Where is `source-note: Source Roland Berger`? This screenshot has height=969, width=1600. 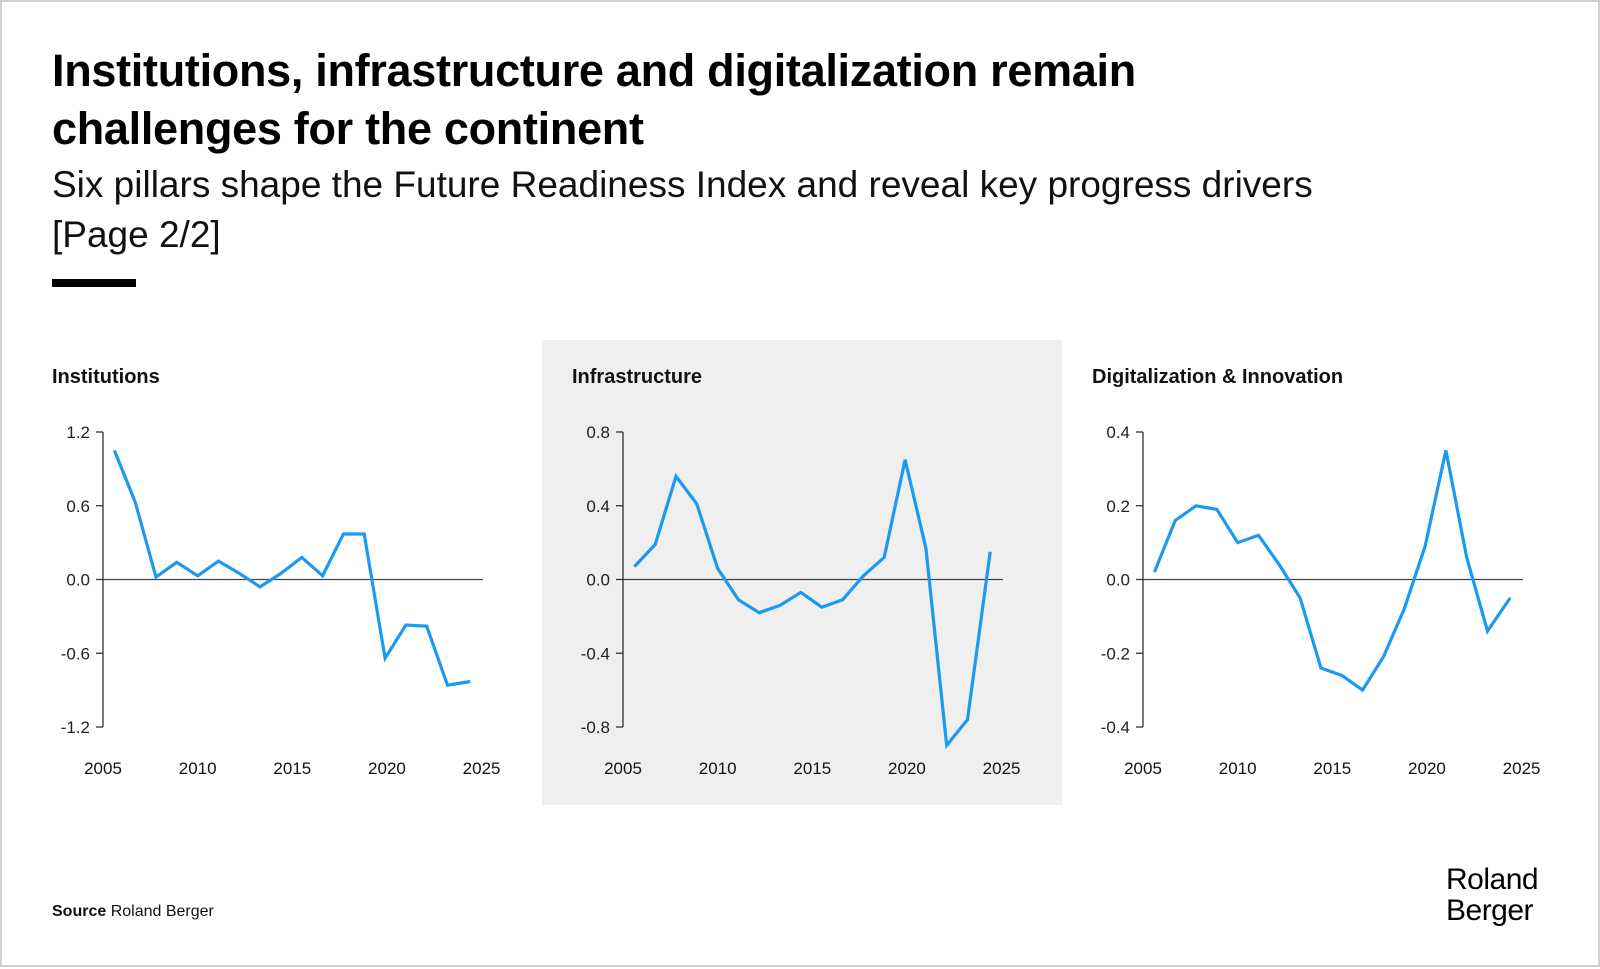 source-note: Source Roland Berger is located at coordinates (133, 912).